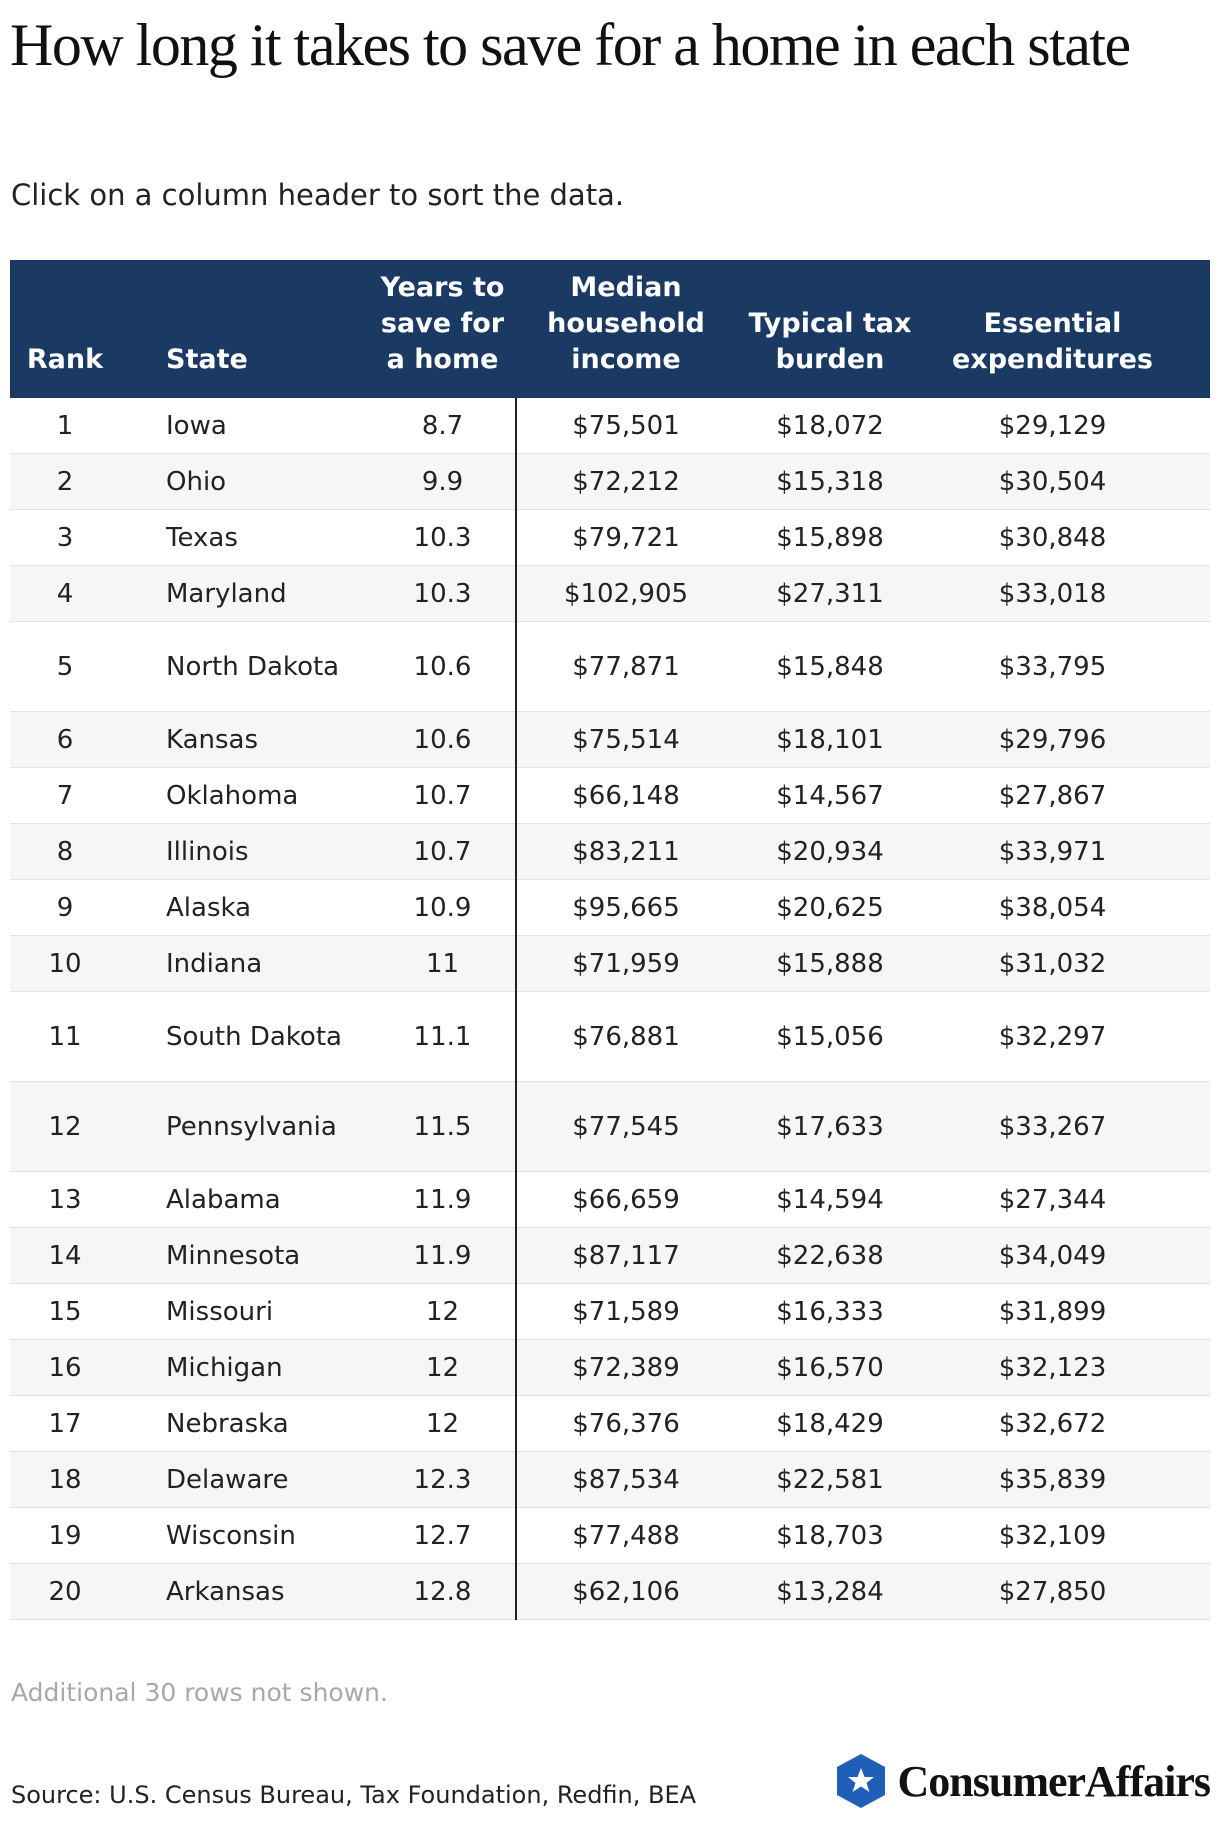 The height and width of the screenshot is (1824, 1220). I want to click on table-cell: $30,504, so click(1067, 481).